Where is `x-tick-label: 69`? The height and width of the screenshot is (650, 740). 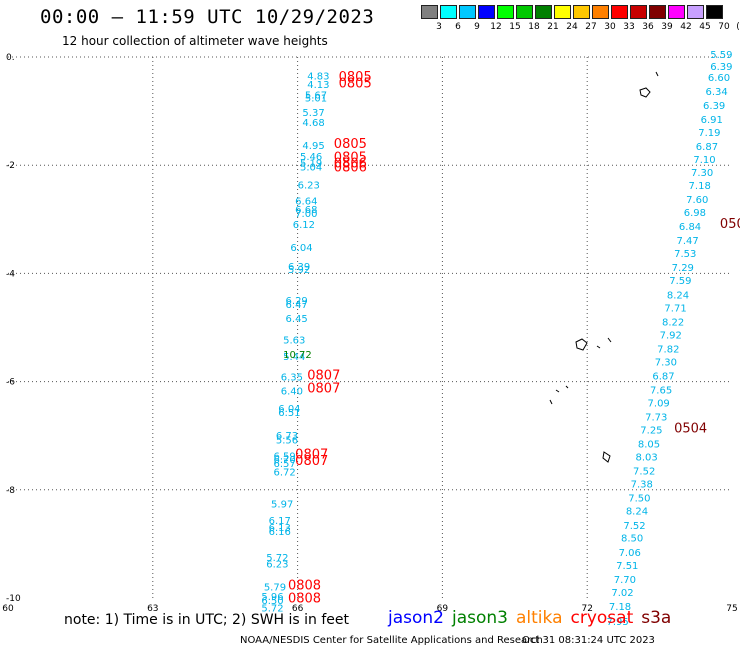
x-tick-label: 69 is located at coordinates (443, 609).